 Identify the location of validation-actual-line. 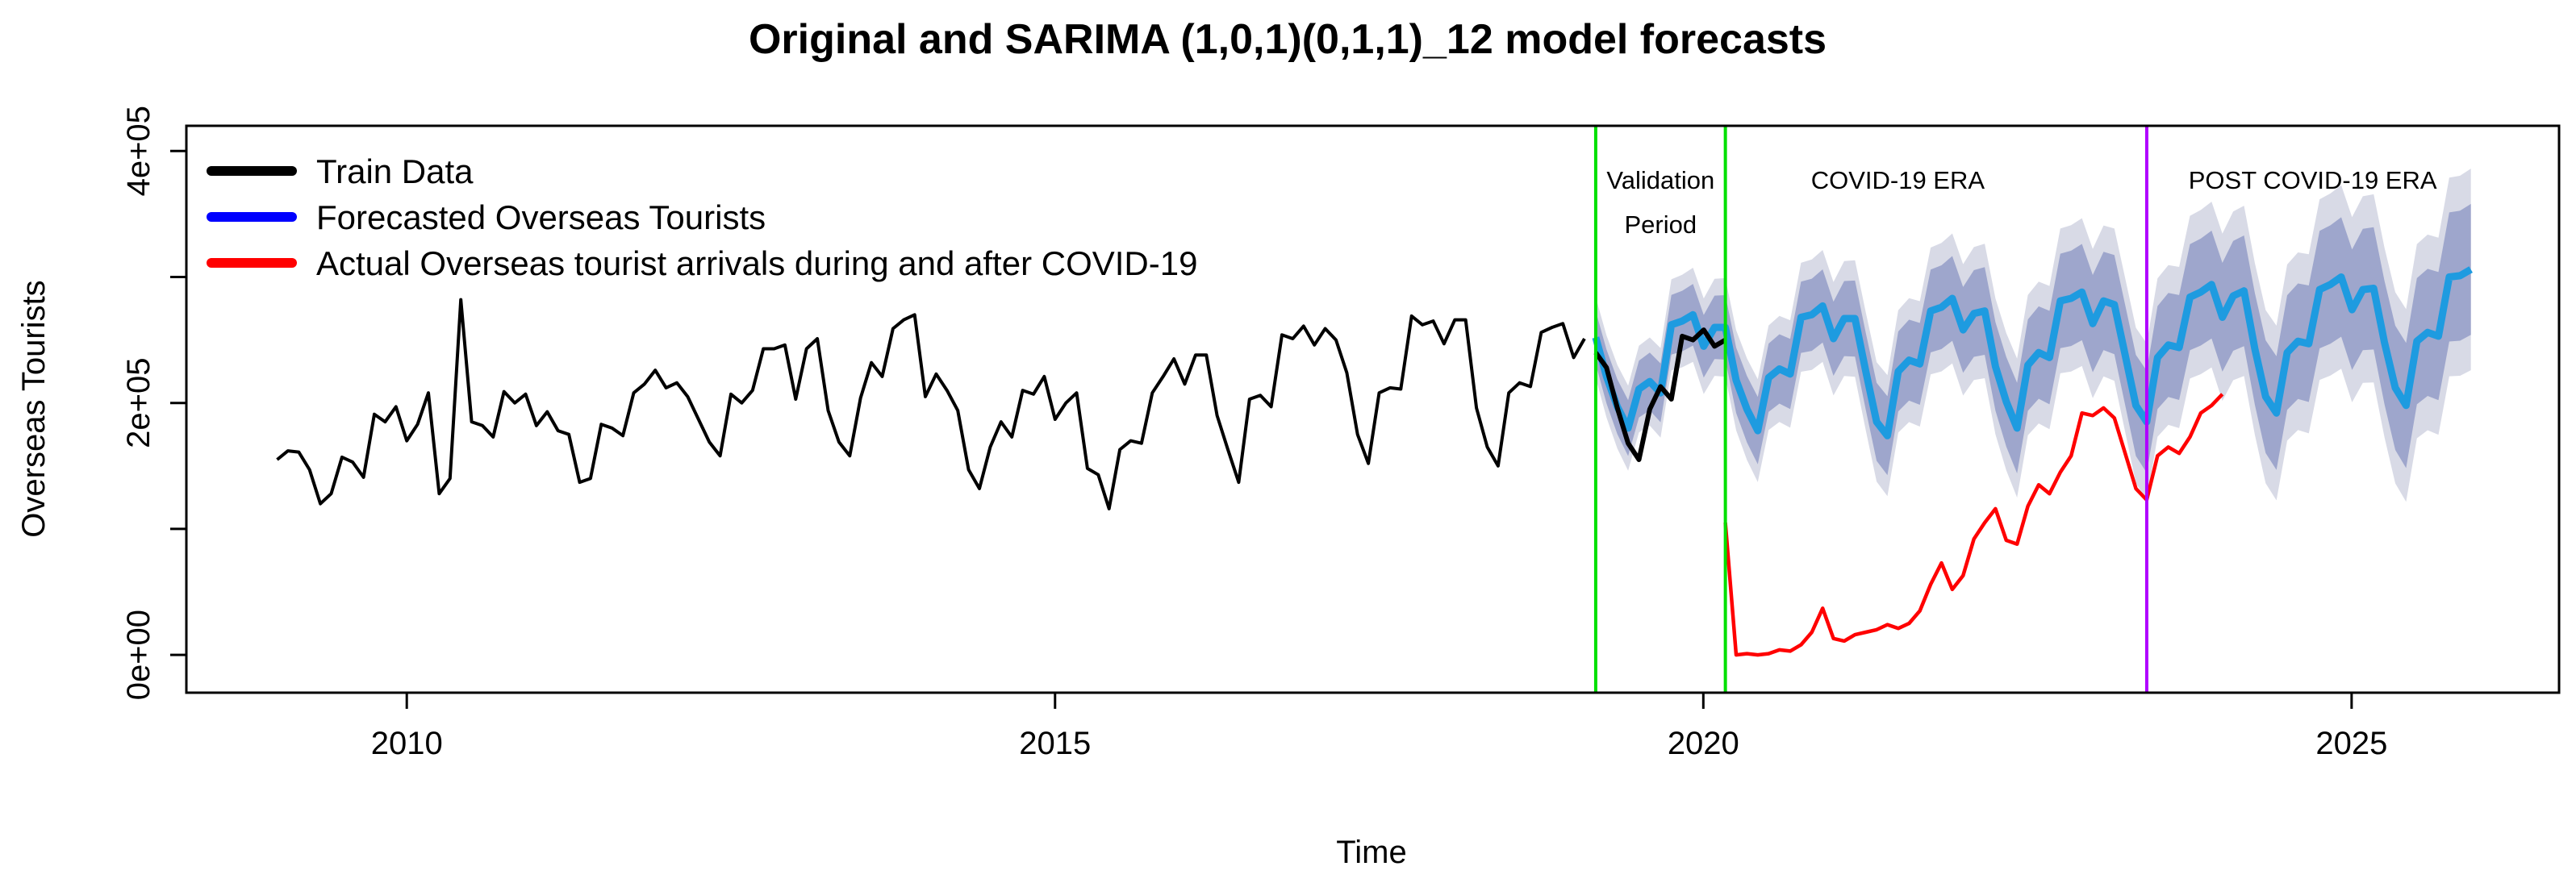
(1660, 395).